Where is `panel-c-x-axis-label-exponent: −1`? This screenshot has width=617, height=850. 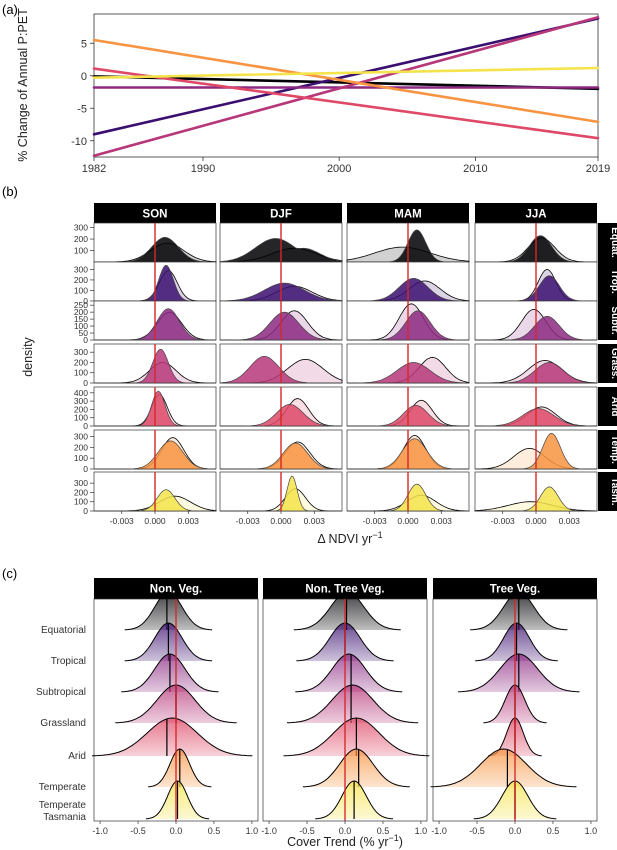 panel-c-x-axis-label-exponent: −1 is located at coordinates (393, 838).